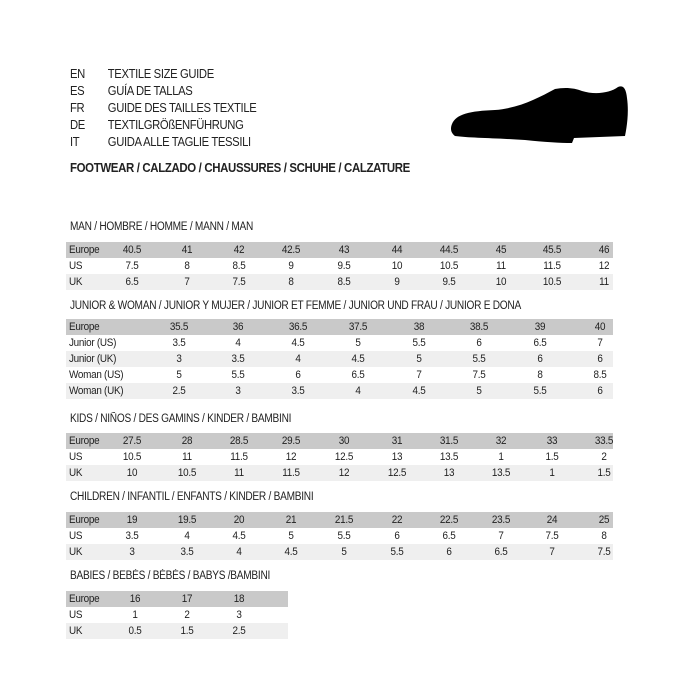 The height and width of the screenshot is (700, 700). Describe the element at coordinates (298, 343) in the screenshot. I see `table-cell: 4.5` at that location.